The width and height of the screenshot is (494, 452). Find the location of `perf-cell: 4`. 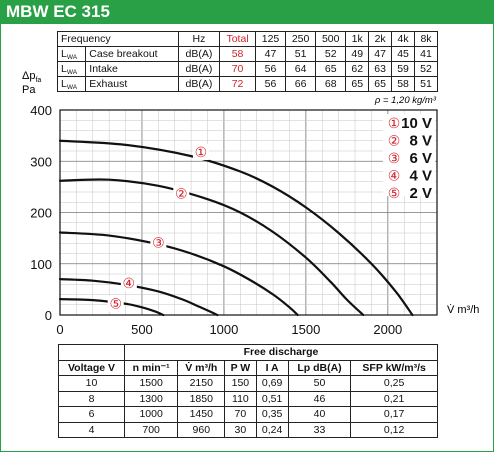

perf-cell: 4 is located at coordinates (91, 429).